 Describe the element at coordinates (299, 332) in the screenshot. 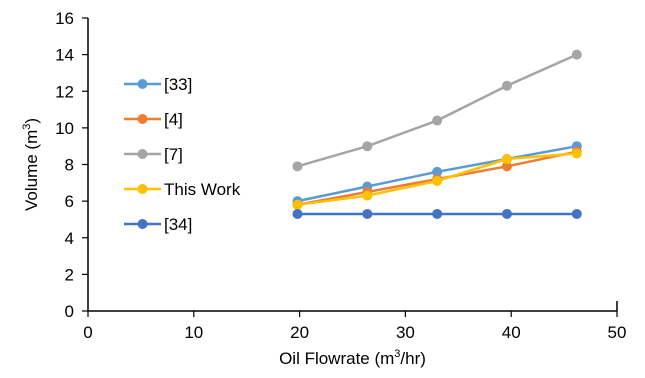

I see `x-tick-label: 20` at that location.